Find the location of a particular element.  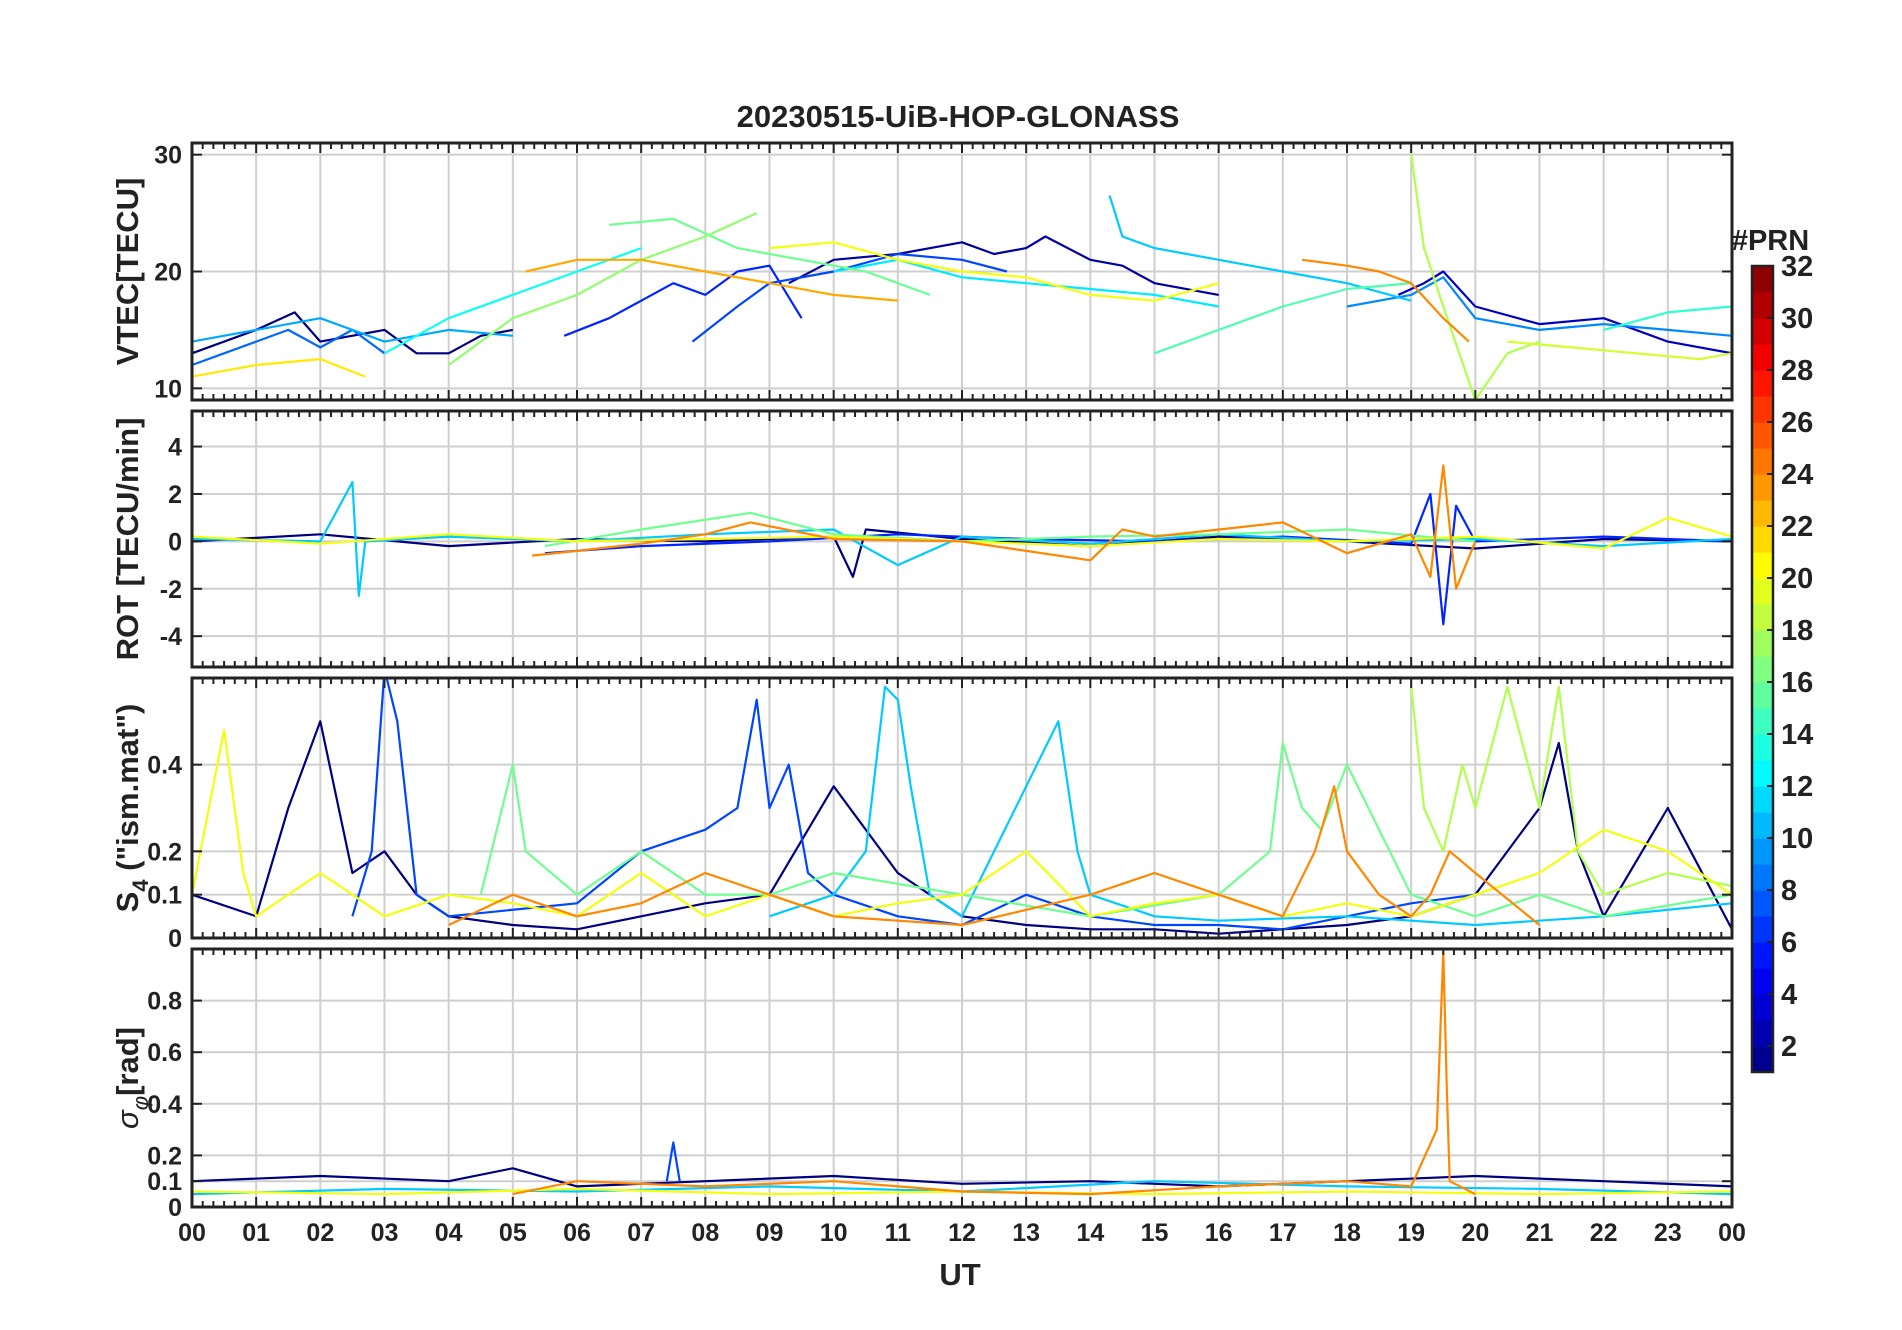

colorbar-title: #PRN is located at coordinates (1770, 241).